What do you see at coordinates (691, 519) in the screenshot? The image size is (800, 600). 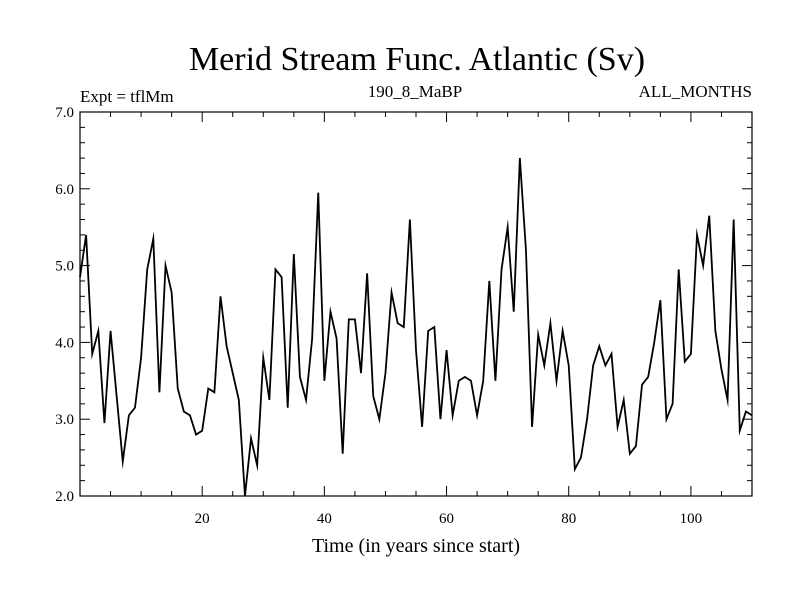 I see `x-tick-label: 100` at bounding box center [691, 519].